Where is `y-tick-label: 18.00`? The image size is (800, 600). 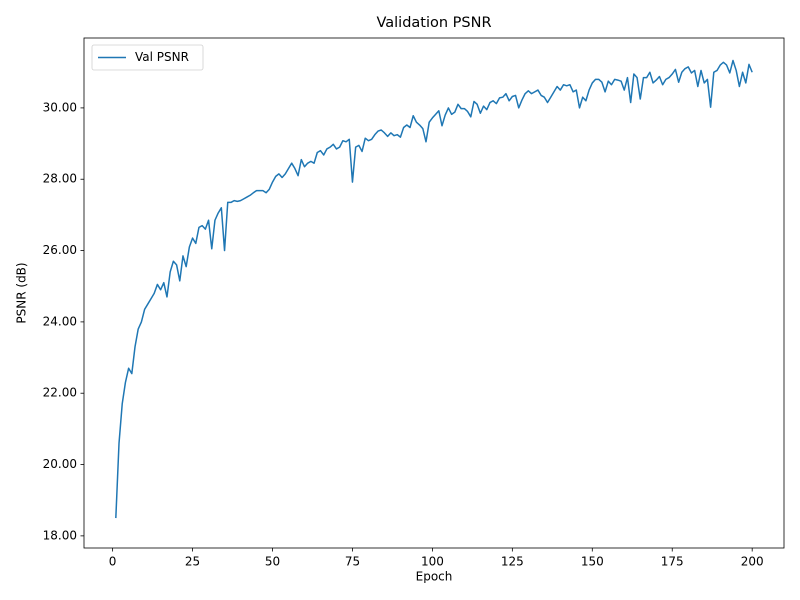 y-tick-label: 18.00 is located at coordinates (60, 535).